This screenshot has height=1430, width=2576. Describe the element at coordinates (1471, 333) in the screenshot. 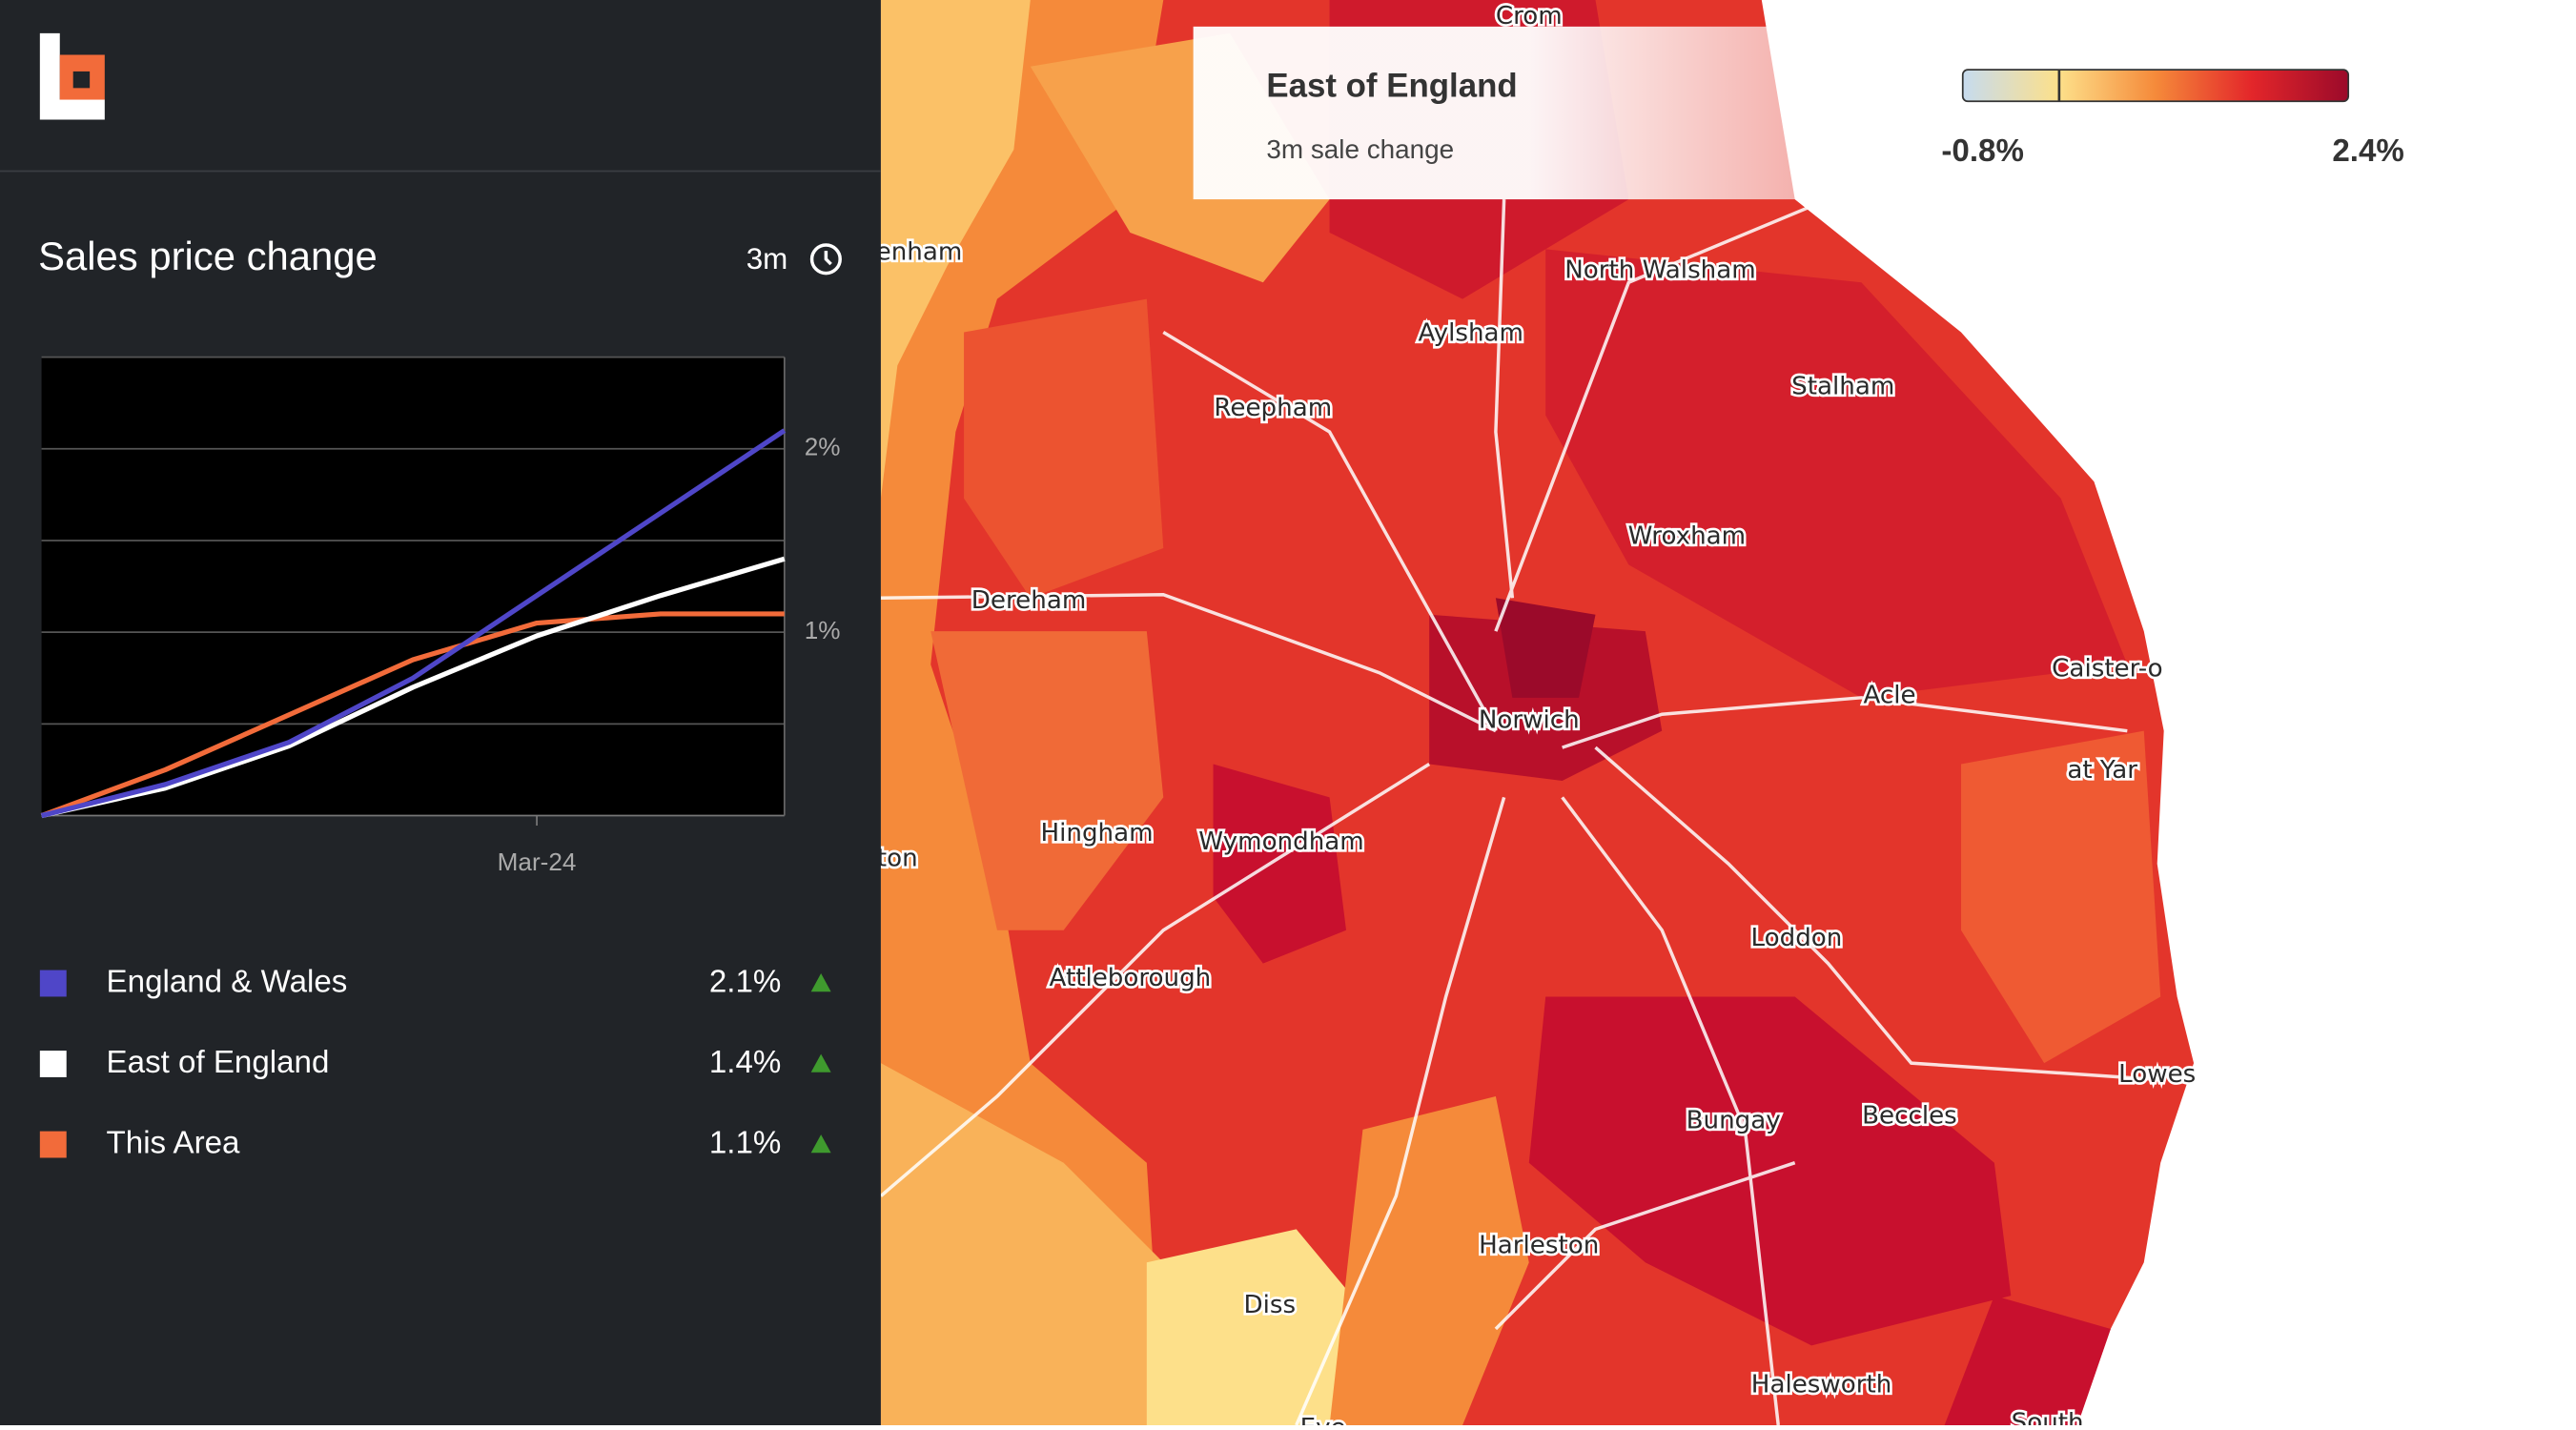

I see `place-label: Aylsham` at that location.